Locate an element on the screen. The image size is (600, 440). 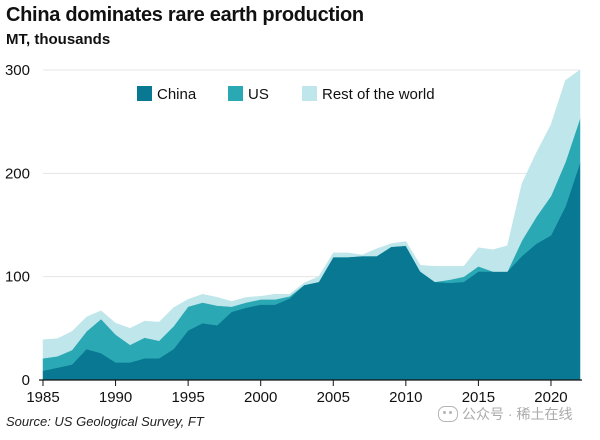
watermark-text: 公众号 · 稀土在线 is located at coordinates (517, 414).